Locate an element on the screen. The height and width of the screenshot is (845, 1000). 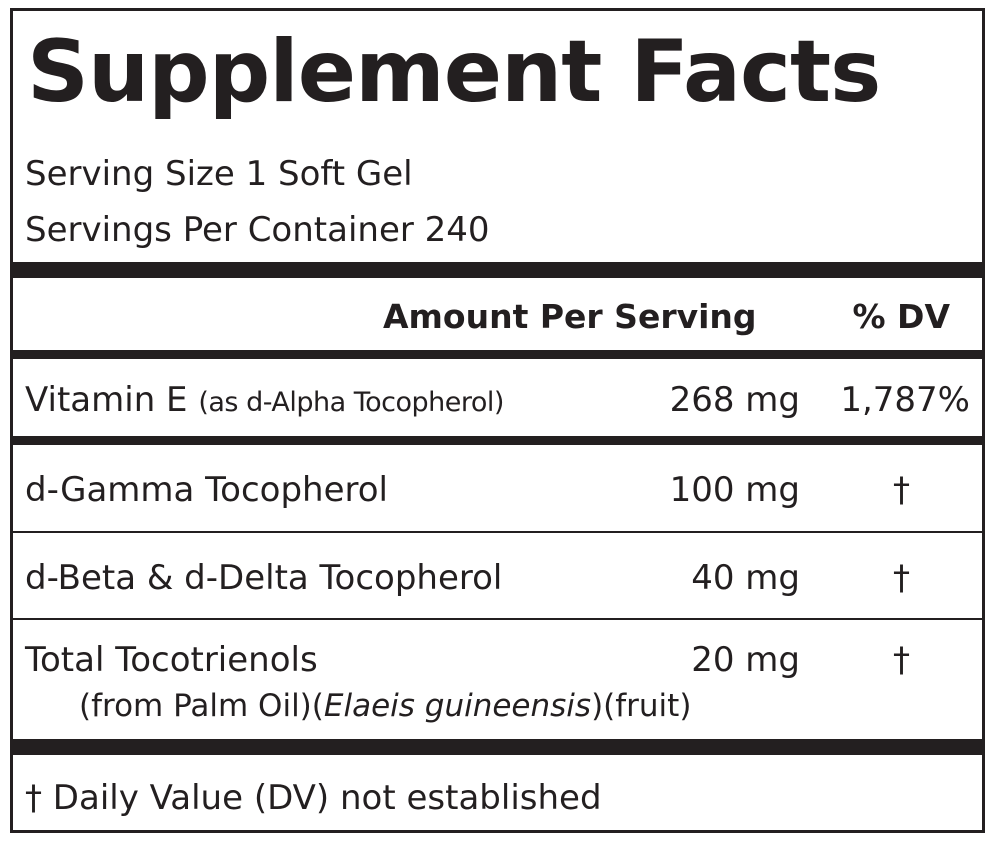
servings-per-container: Servings Per Container 240 is located at coordinates (257, 230).